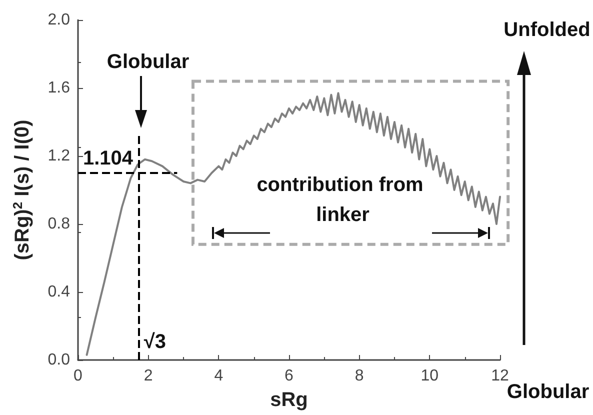 The height and width of the screenshot is (415, 593). Describe the element at coordinates (548, 392) in the screenshot. I see `text: Globular` at that location.